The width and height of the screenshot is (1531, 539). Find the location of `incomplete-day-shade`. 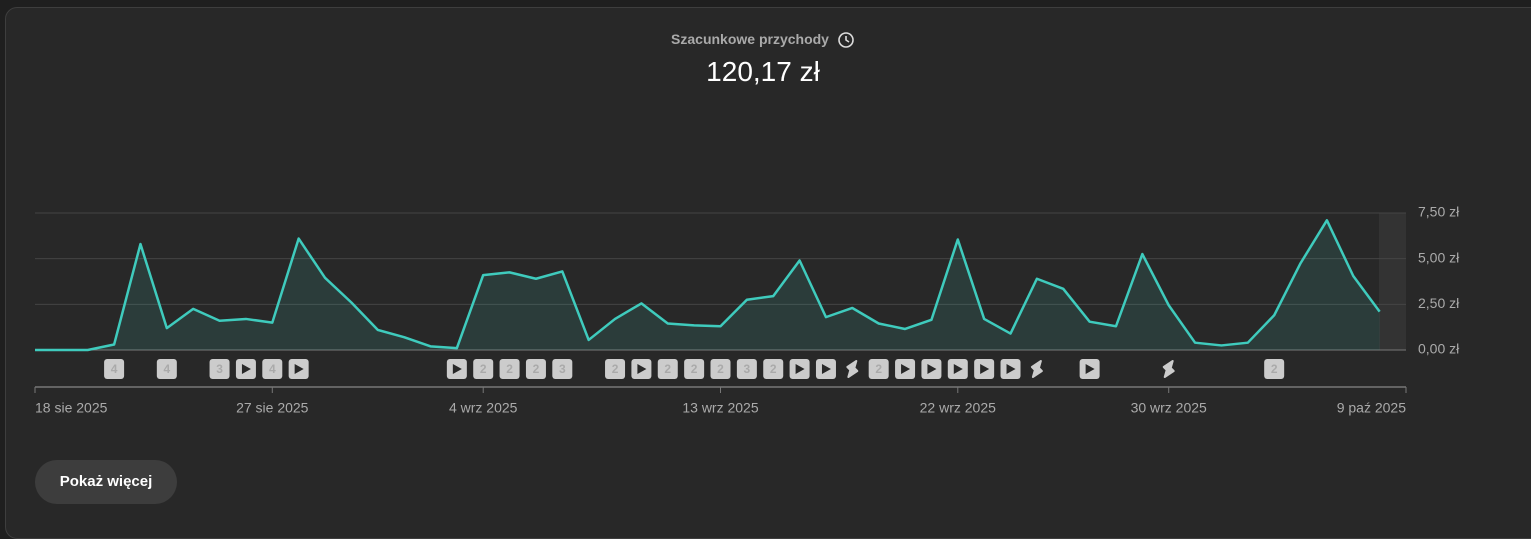

incomplete-day-shade is located at coordinates (1392, 281).